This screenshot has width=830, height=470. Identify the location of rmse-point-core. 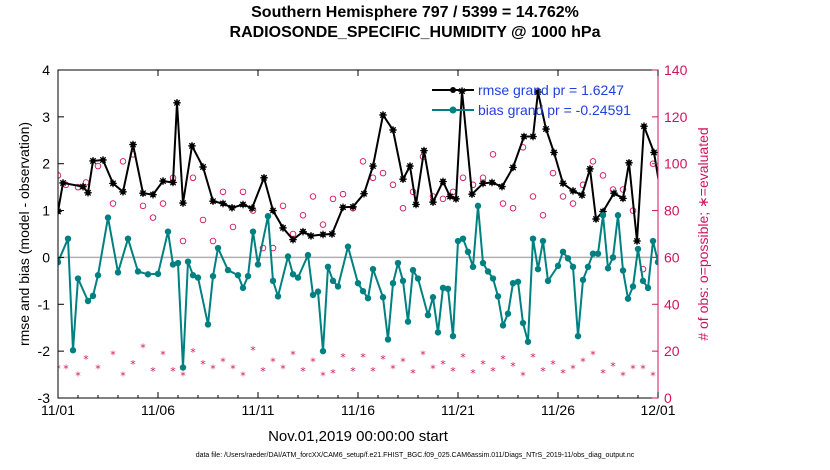
(677, 237).